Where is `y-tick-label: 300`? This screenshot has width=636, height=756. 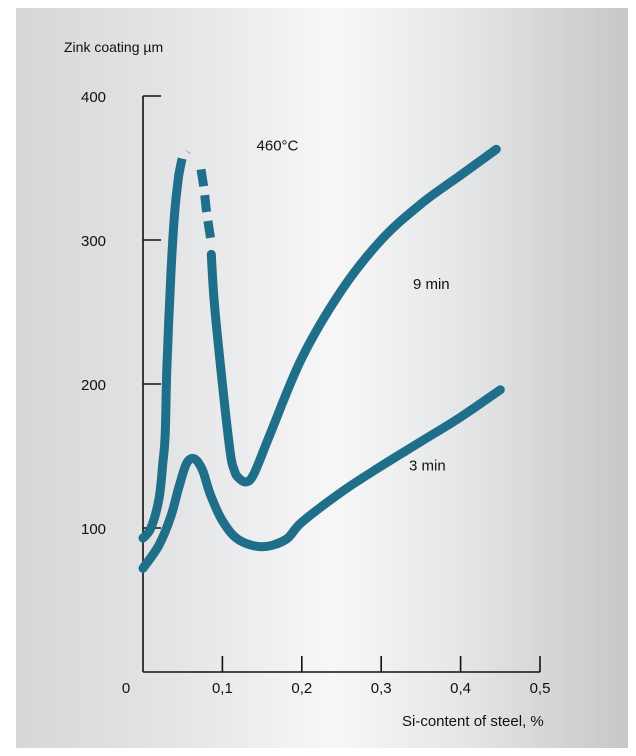 y-tick-label: 300 is located at coordinates (93, 241).